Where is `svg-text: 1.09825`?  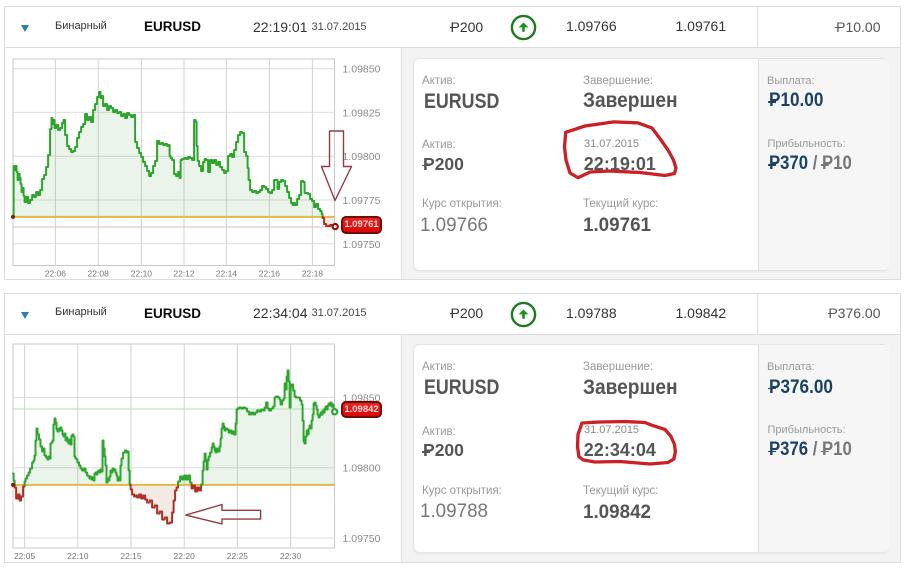 svg-text: 1.09825 is located at coordinates (362, 113).